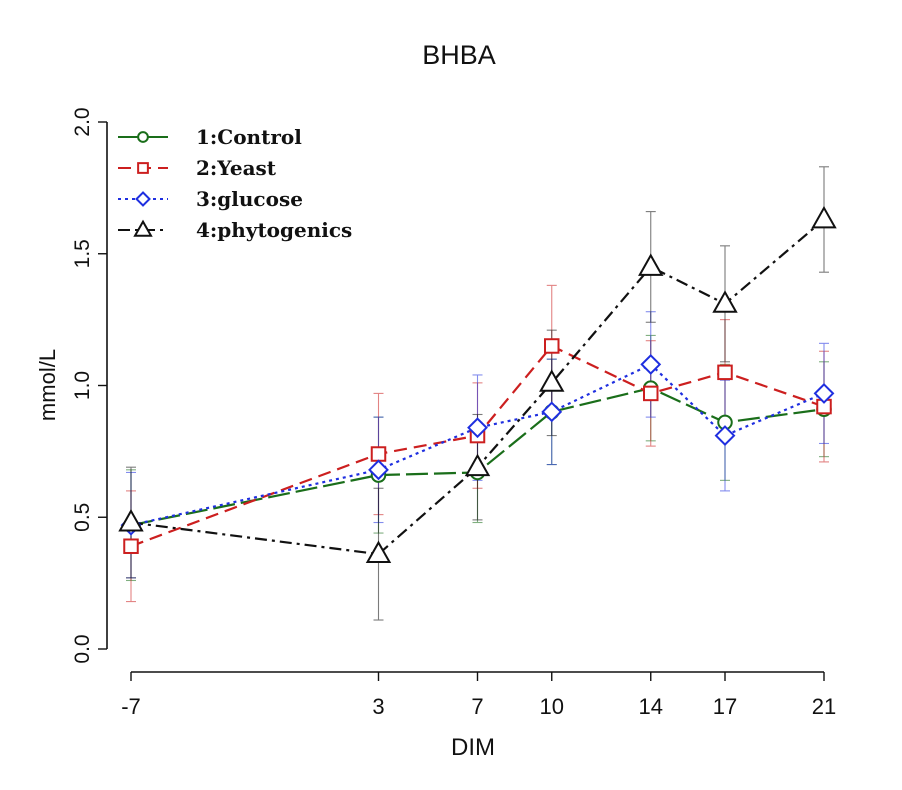 Image resolution: width=902 pixels, height=790 pixels. Describe the element at coordinates (249, 199) in the screenshot. I see `legend-label: 3:glucose` at that location.